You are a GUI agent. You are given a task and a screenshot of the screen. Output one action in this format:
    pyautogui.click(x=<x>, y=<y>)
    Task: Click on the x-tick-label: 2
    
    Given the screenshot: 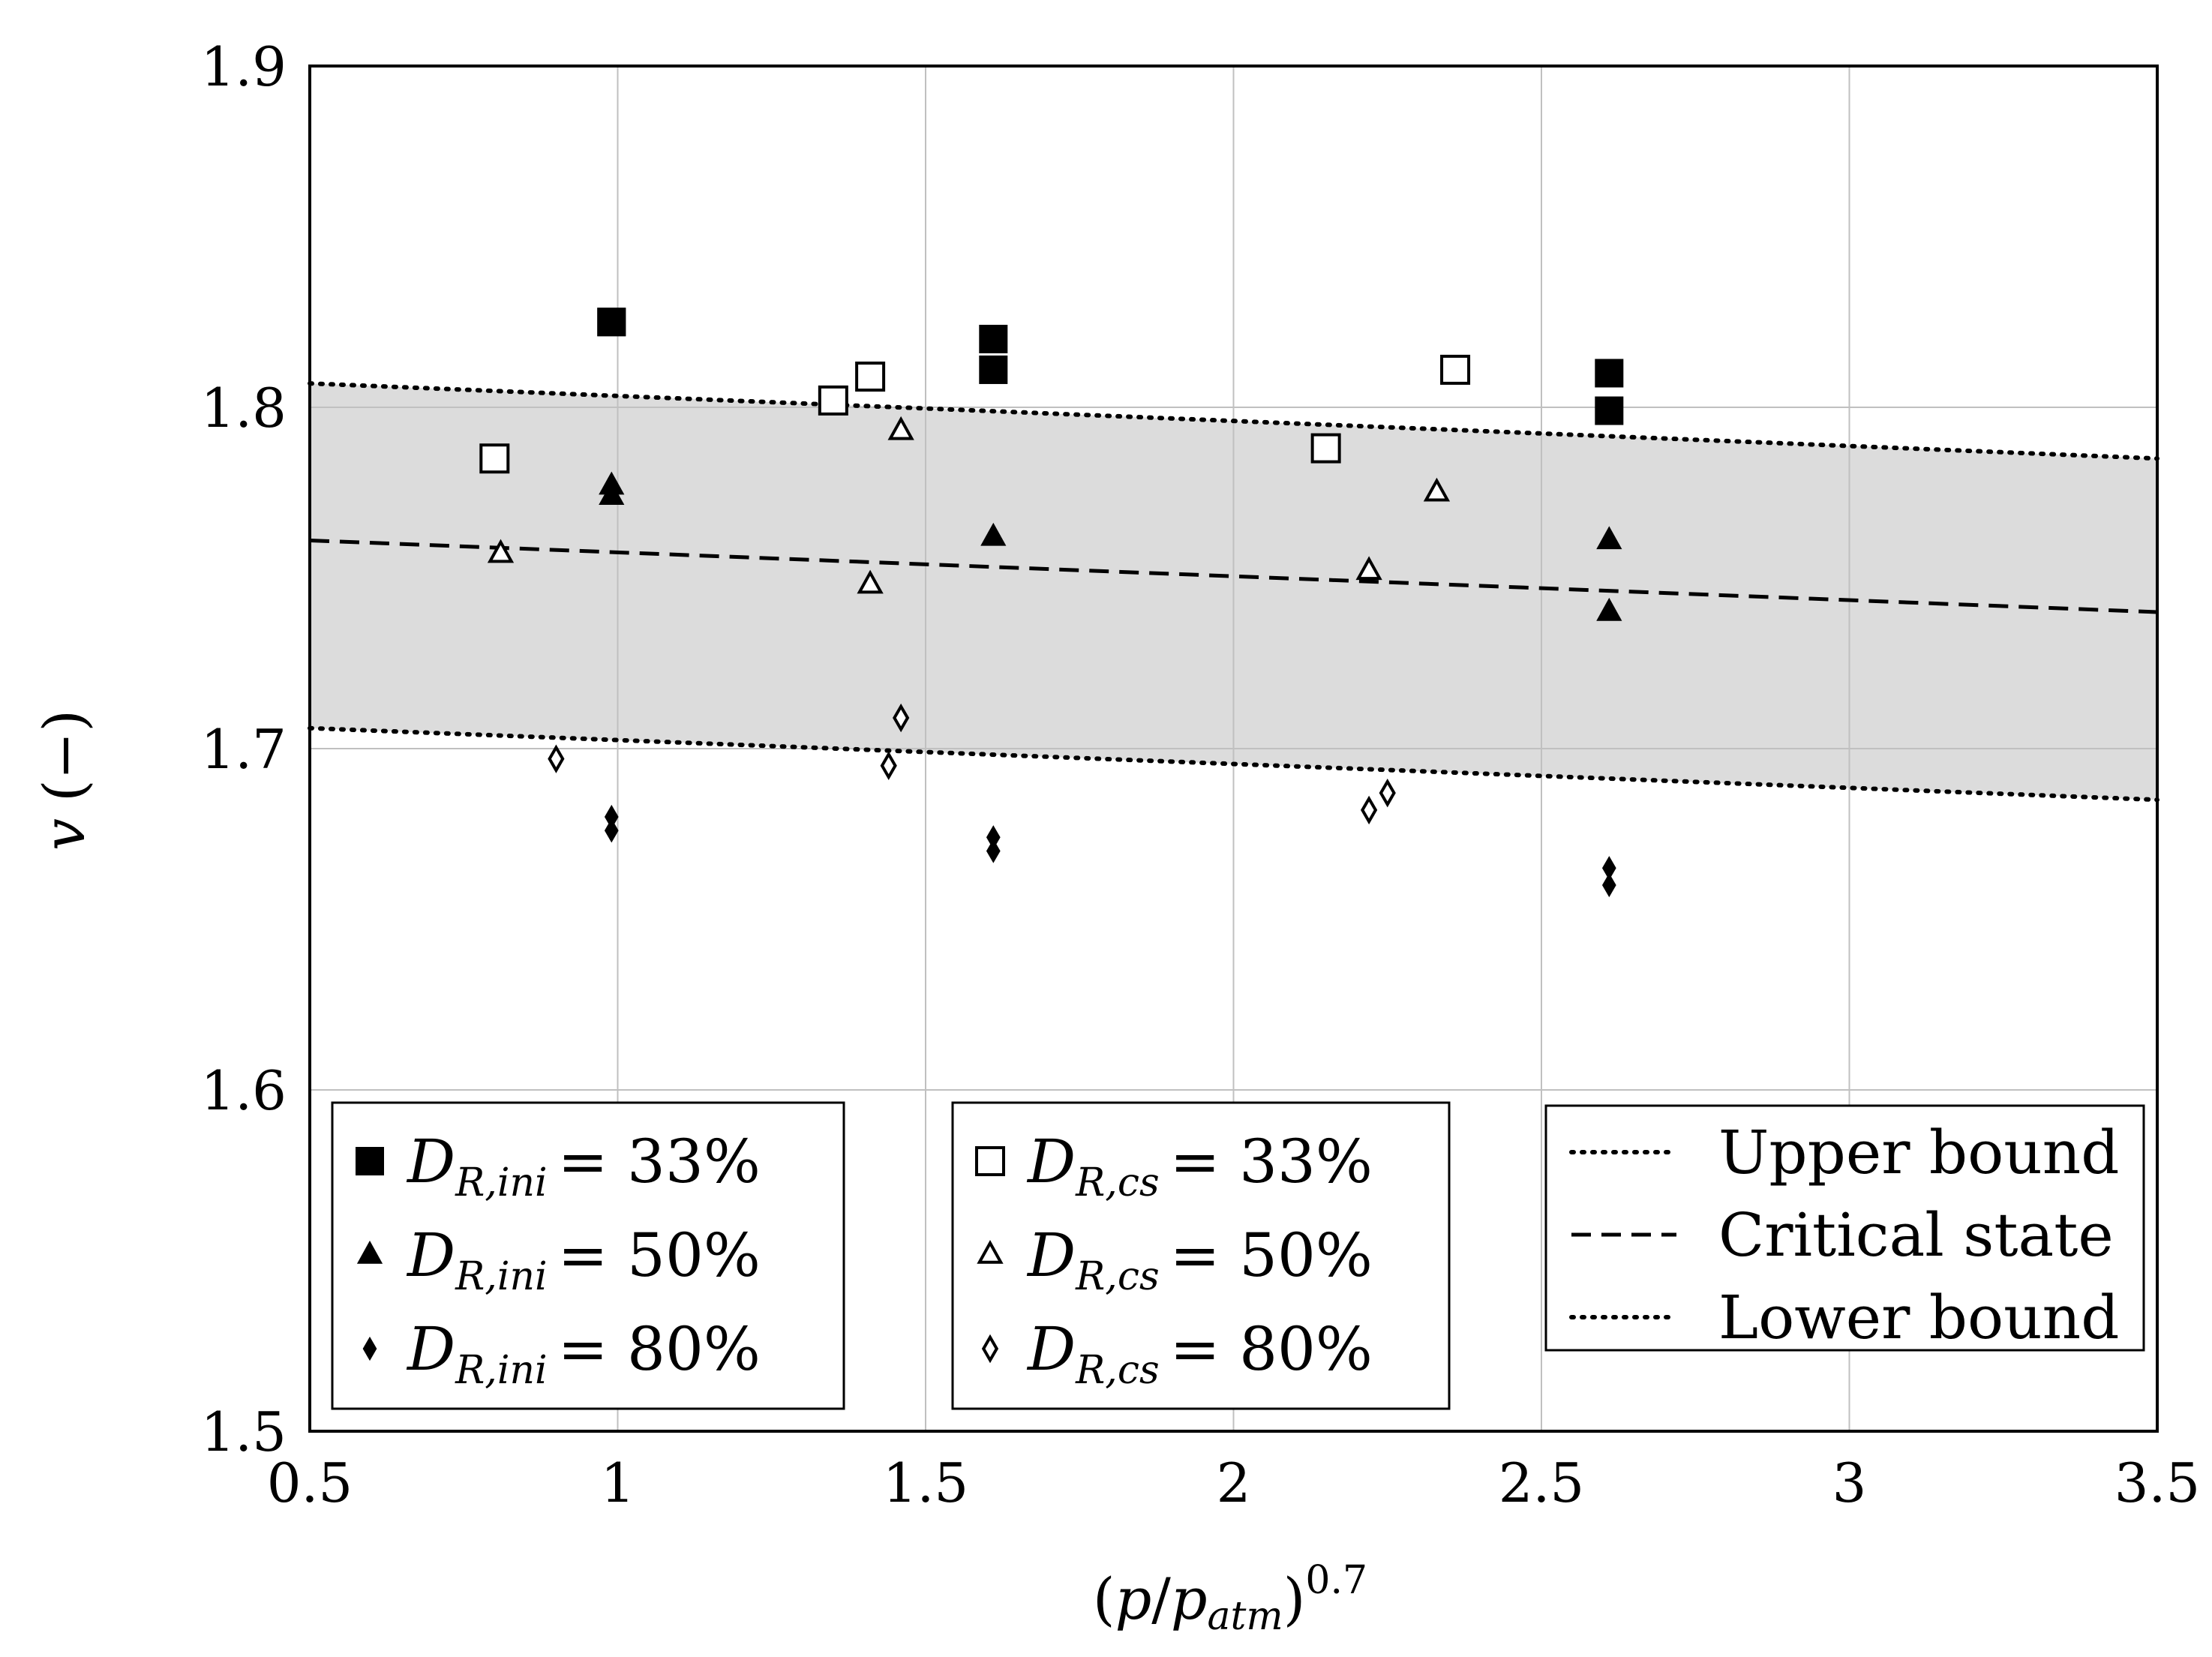 What is the action you would take?
    pyautogui.click(x=1234, y=1482)
    